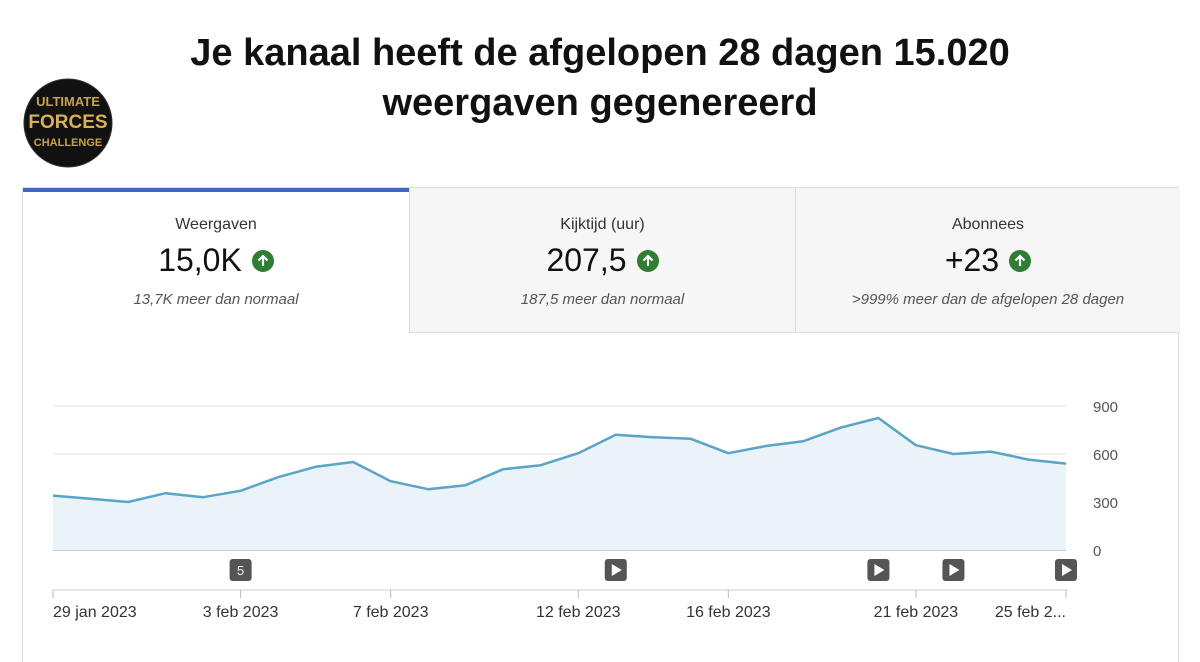  Describe the element at coordinates (1105, 455) in the screenshot. I see `y-tick-label: 600` at that location.